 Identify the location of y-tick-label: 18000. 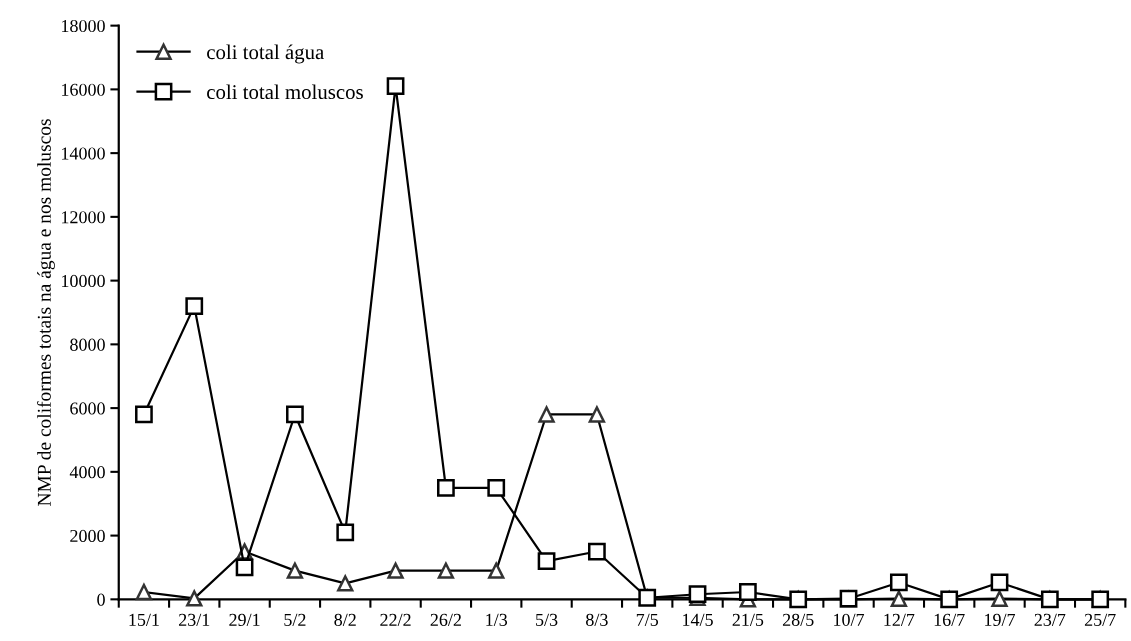
(83, 26).